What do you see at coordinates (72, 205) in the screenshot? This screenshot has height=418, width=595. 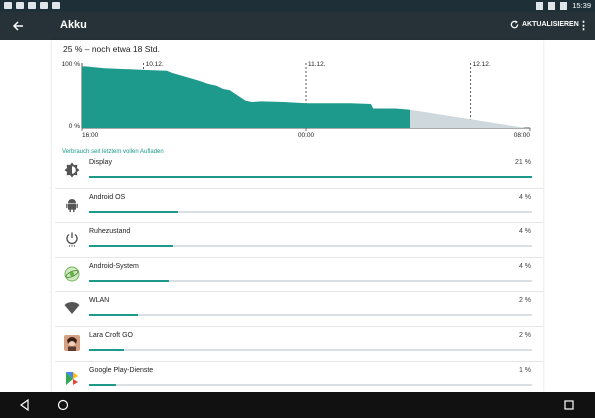 I see `android-icon` at bounding box center [72, 205].